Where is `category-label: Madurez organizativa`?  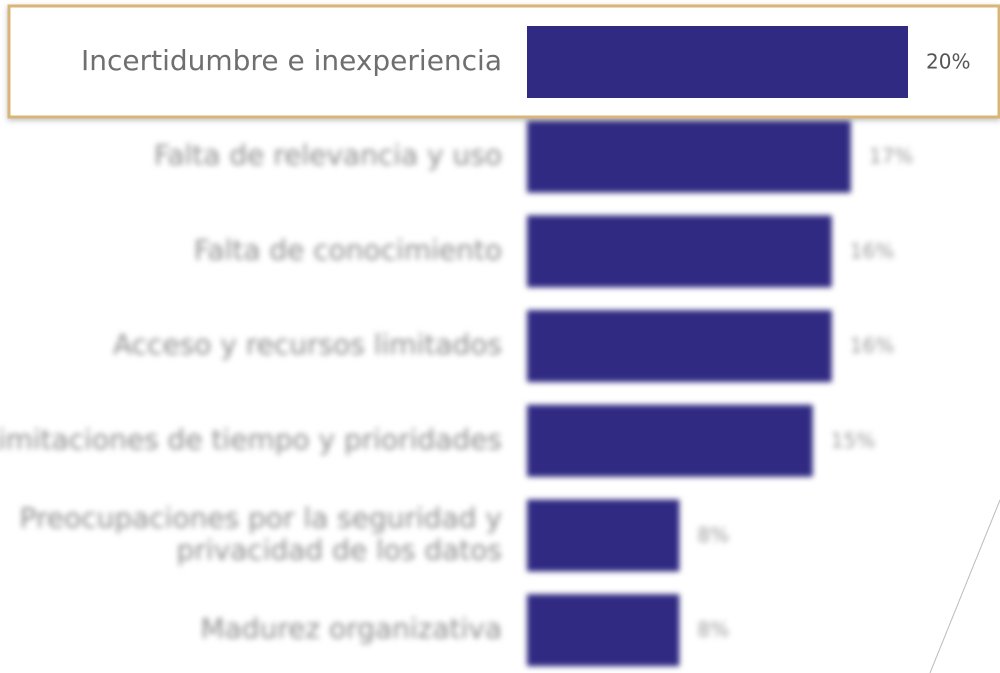
category-label: Madurez organizativa is located at coordinates (351, 628).